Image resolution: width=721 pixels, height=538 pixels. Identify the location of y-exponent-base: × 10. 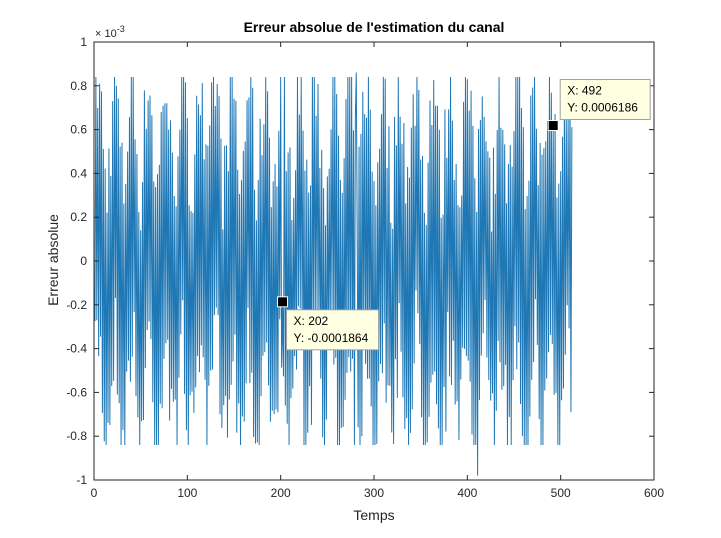
(106, 34).